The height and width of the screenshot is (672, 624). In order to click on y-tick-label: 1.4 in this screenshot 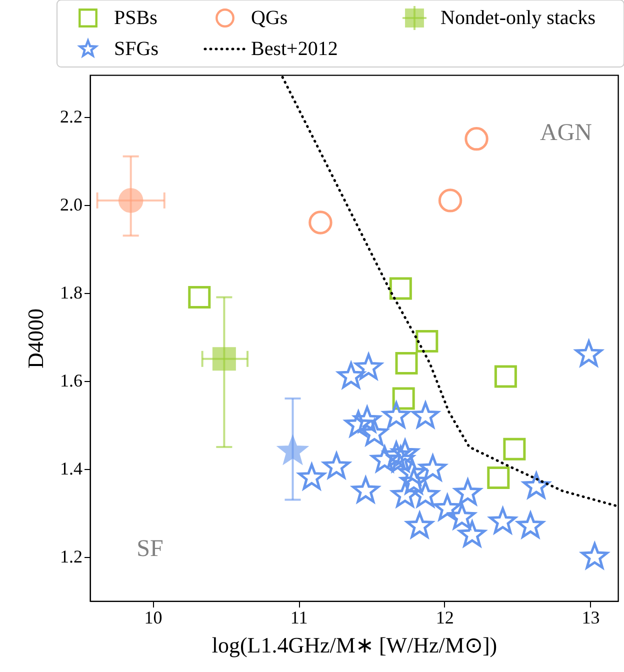, I will do `click(71, 468)`.